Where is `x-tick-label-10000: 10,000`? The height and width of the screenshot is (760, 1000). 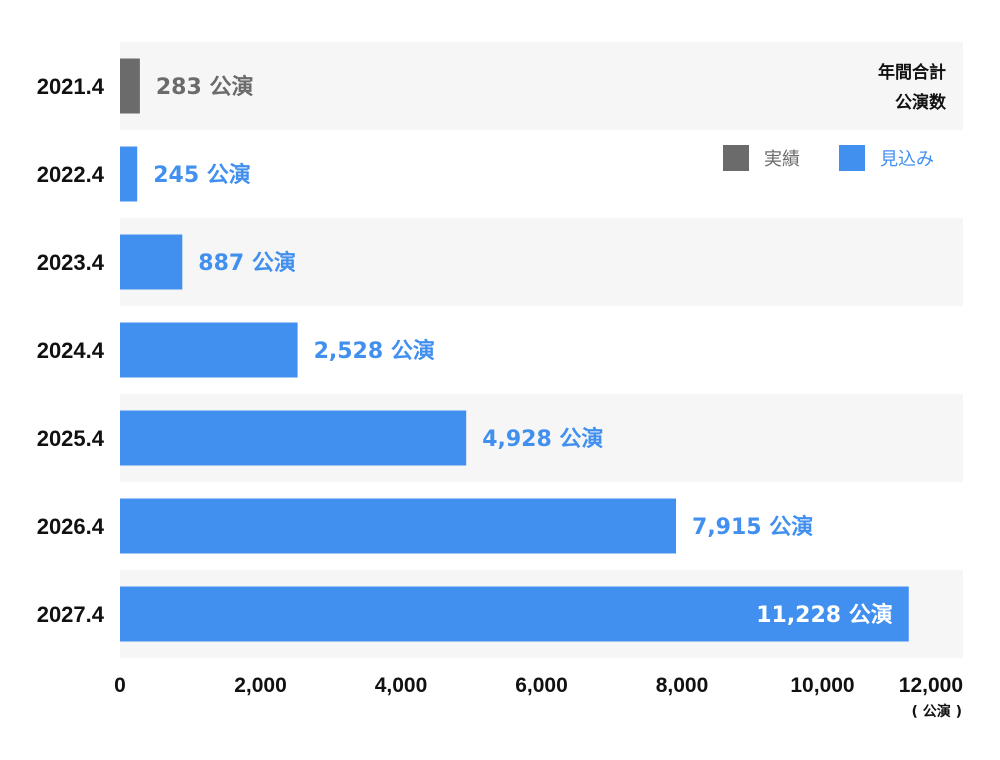
x-tick-label-10000: 10,000 is located at coordinates (822, 685).